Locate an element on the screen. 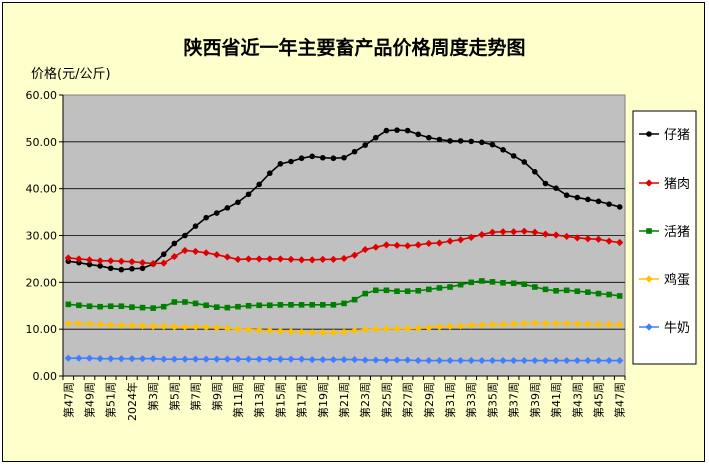 The height and width of the screenshot is (466, 709). x-tick-label: 第39周 is located at coordinates (535, 400).